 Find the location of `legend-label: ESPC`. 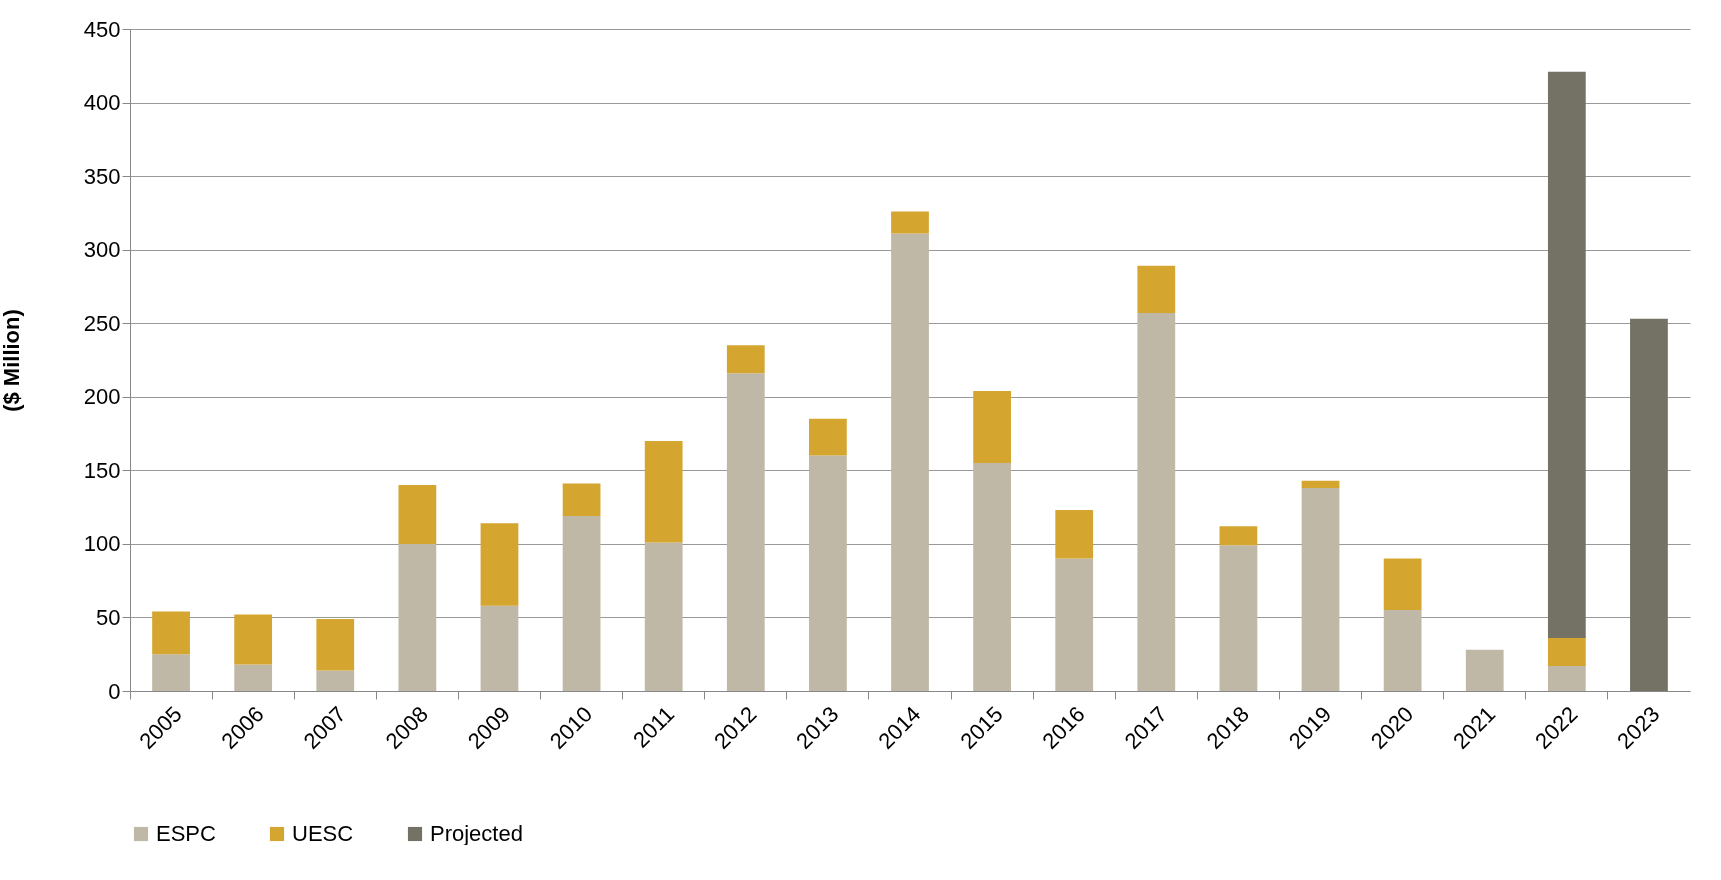

legend-label: ESPC is located at coordinates (186, 833).